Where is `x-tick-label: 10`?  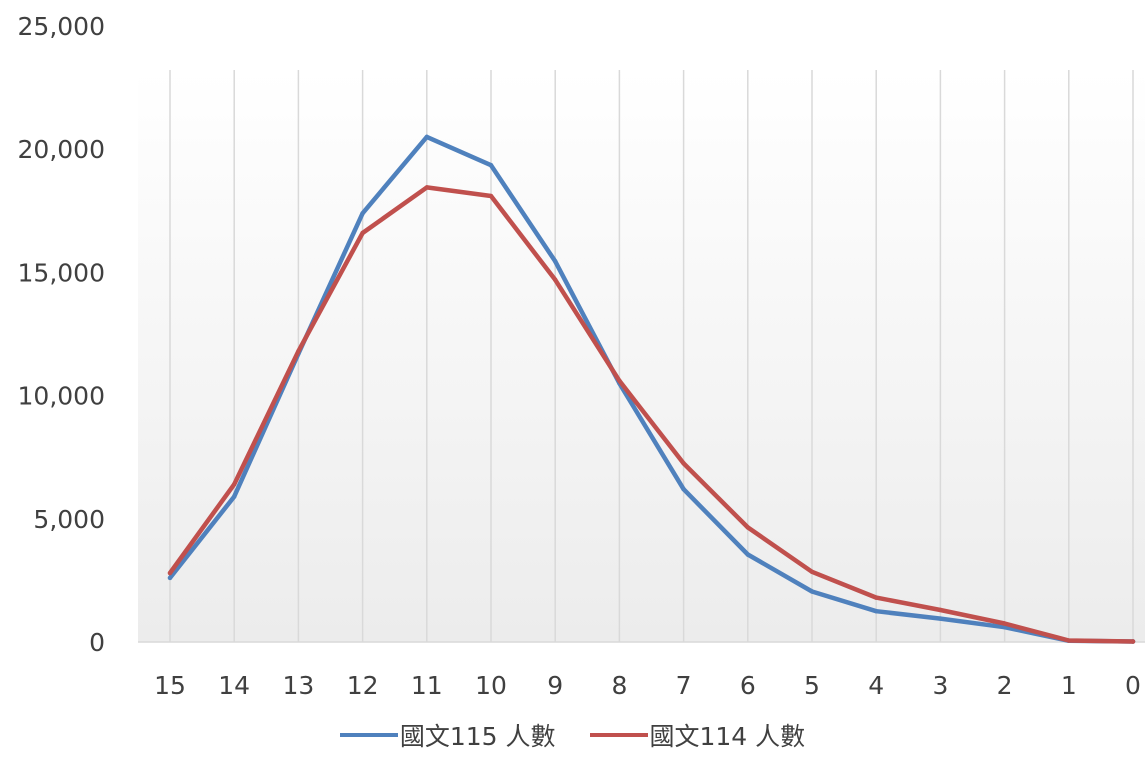
x-tick-label: 10 is located at coordinates (491, 685).